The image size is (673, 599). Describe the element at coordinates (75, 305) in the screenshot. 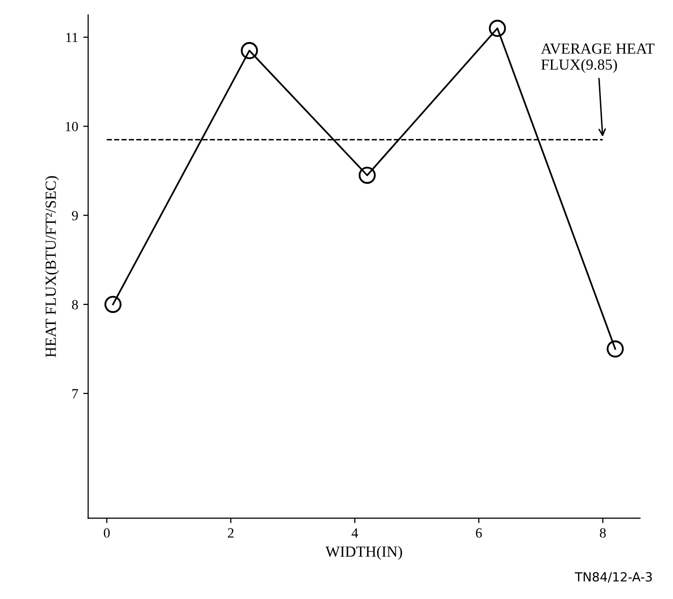

I see `y-tick-label: 8` at that location.